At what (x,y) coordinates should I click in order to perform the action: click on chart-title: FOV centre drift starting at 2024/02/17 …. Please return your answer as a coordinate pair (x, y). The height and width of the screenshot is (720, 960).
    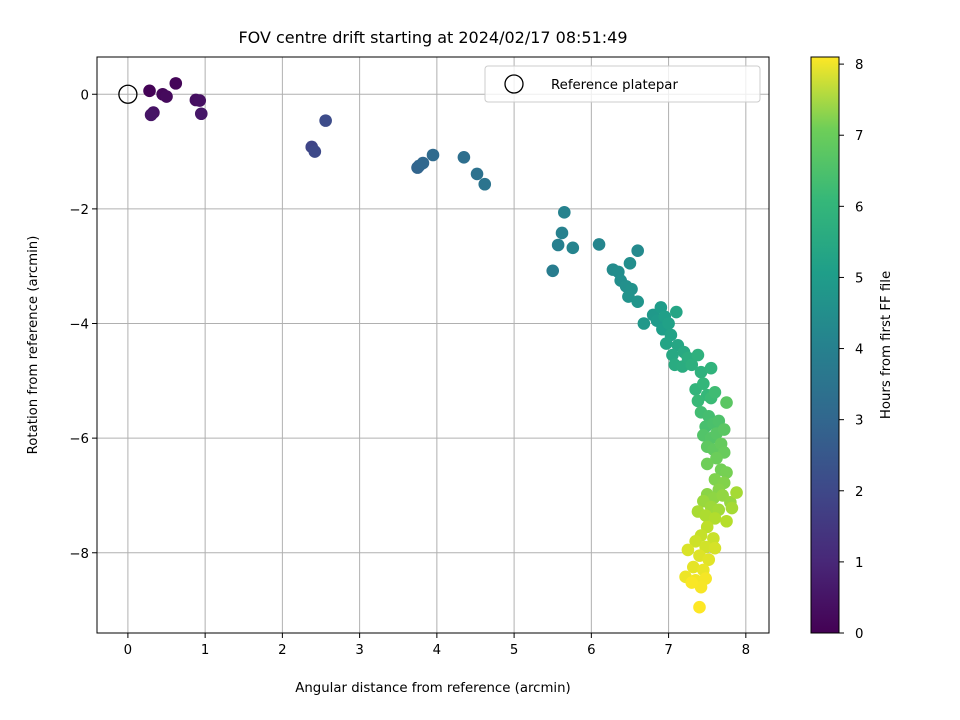
    Looking at the image, I should click on (432, 37).